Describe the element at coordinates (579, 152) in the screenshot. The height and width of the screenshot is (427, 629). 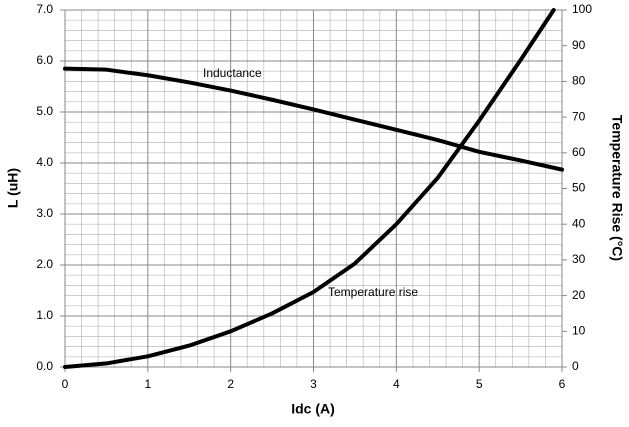
I see `y2-tick-label: 60` at that location.